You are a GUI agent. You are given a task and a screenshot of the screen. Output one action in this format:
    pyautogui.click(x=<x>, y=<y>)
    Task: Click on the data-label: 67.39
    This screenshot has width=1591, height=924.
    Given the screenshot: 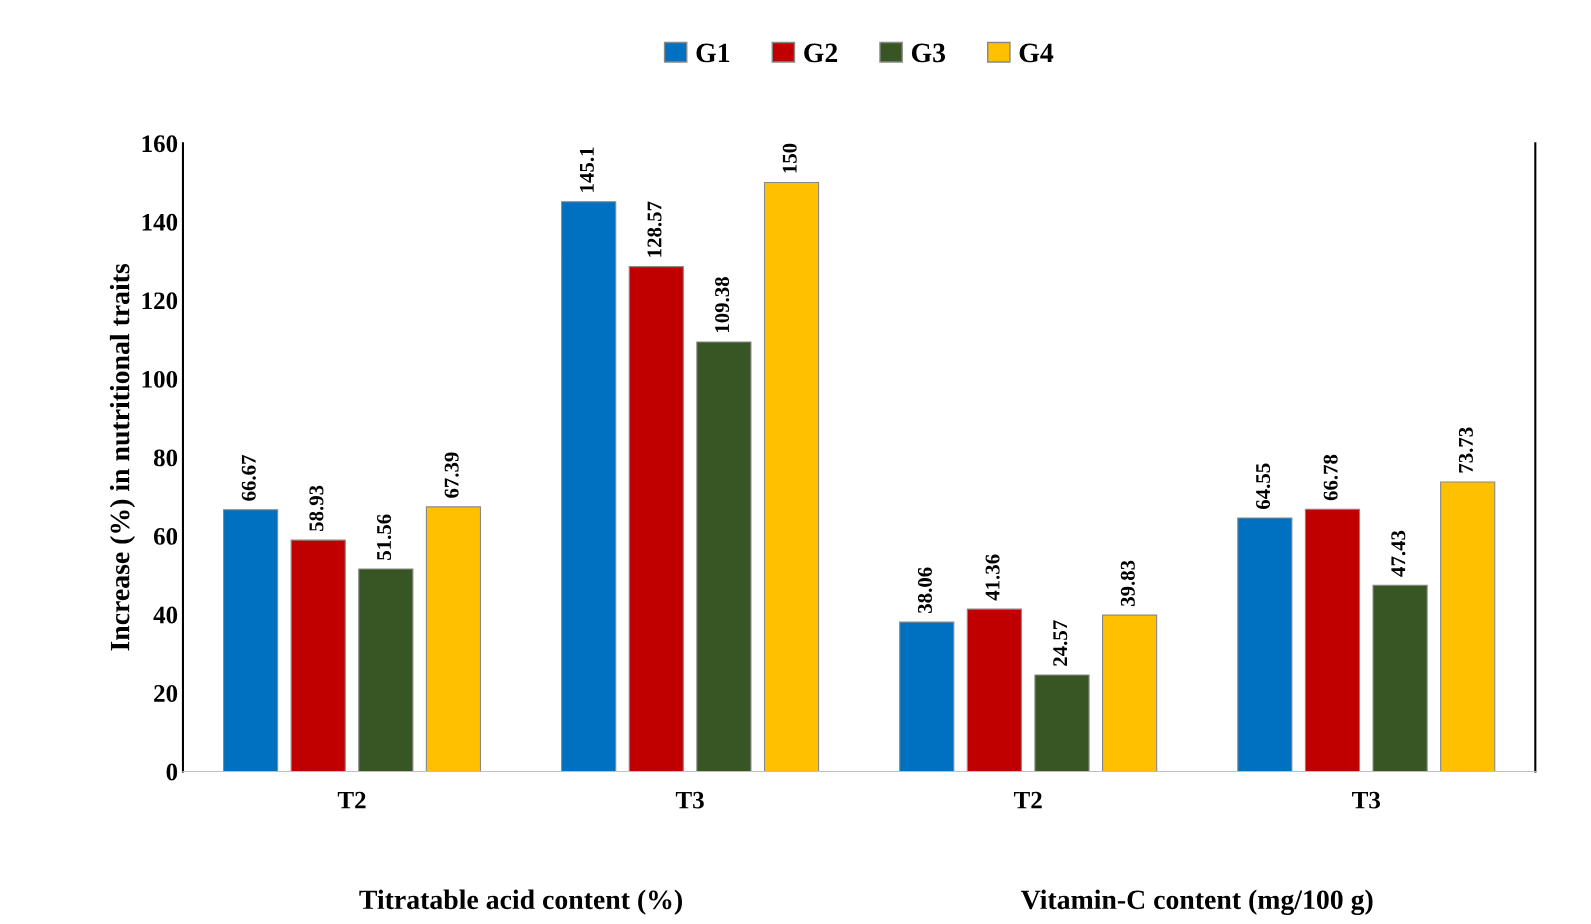 What is the action you would take?
    pyautogui.click(x=451, y=475)
    